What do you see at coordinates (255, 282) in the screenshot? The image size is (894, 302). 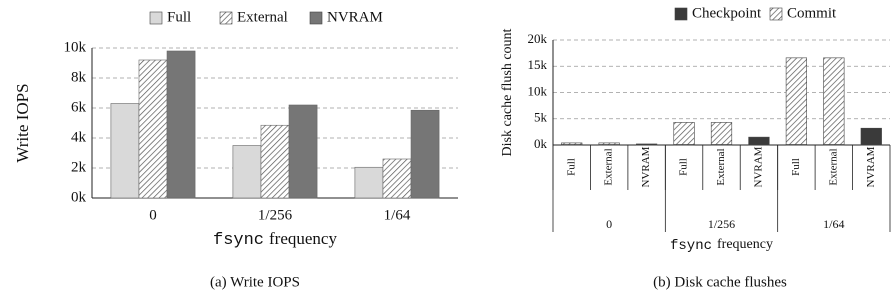 I see `caption: (a) Write IOPS` at bounding box center [255, 282].